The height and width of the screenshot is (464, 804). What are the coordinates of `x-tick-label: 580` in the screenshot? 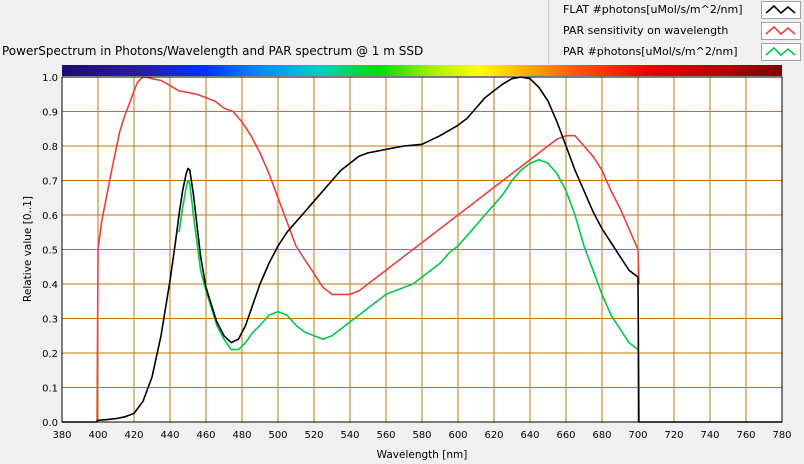 It's located at (421, 435).